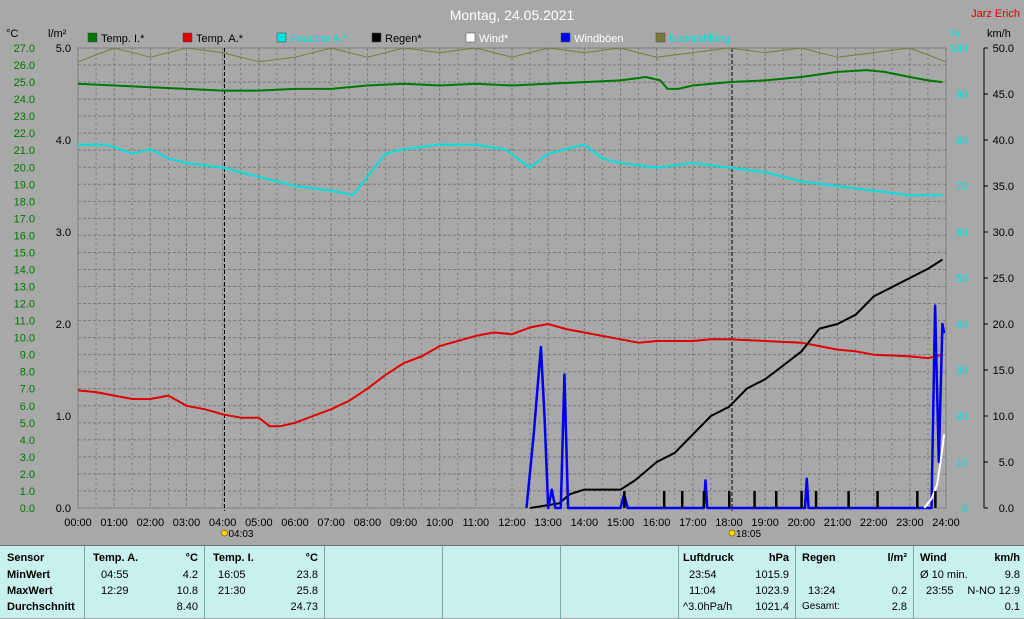 Image resolution: width=1024 pixels, height=619 pixels. Describe the element at coordinates (899, 591) in the screenshot. I see `rain-max-value: 0.2` at that location.